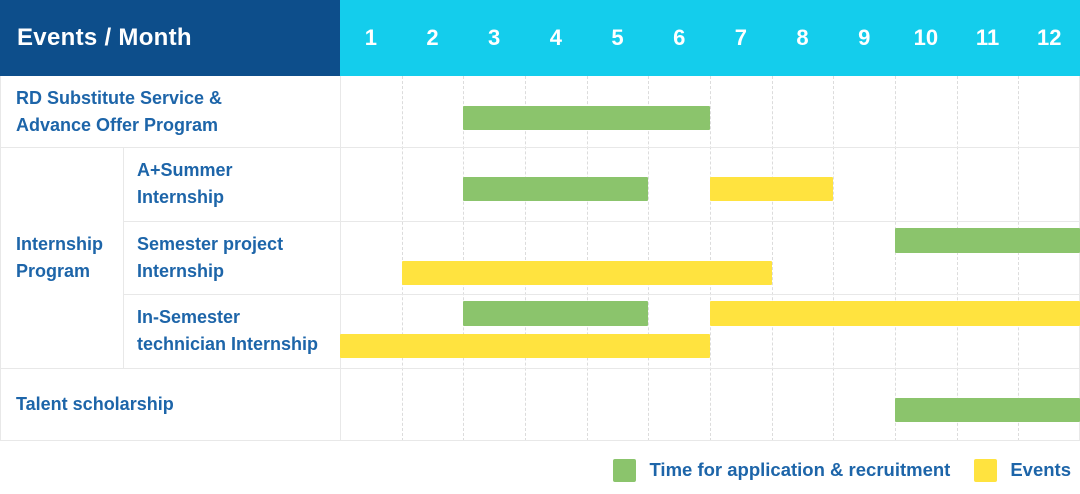  What do you see at coordinates (228, 344) in the screenshot?
I see `row-label-line: technician Internship` at bounding box center [228, 344].